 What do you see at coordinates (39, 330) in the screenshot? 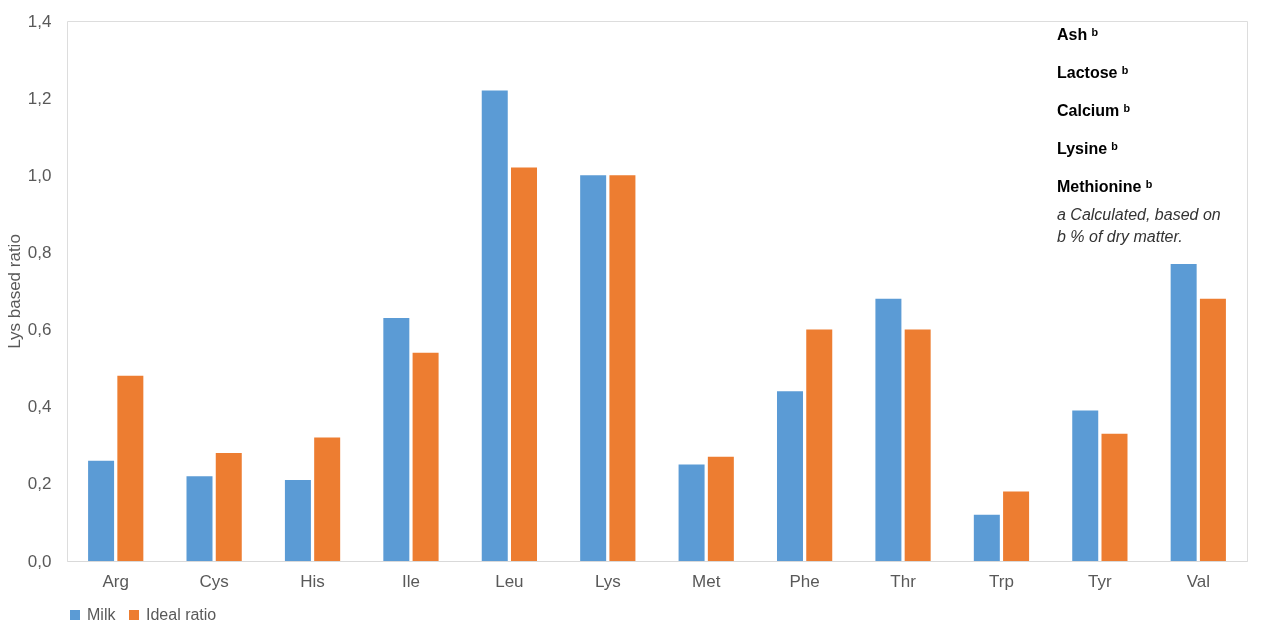
I see `y-tick-label: 0,6` at bounding box center [39, 330].